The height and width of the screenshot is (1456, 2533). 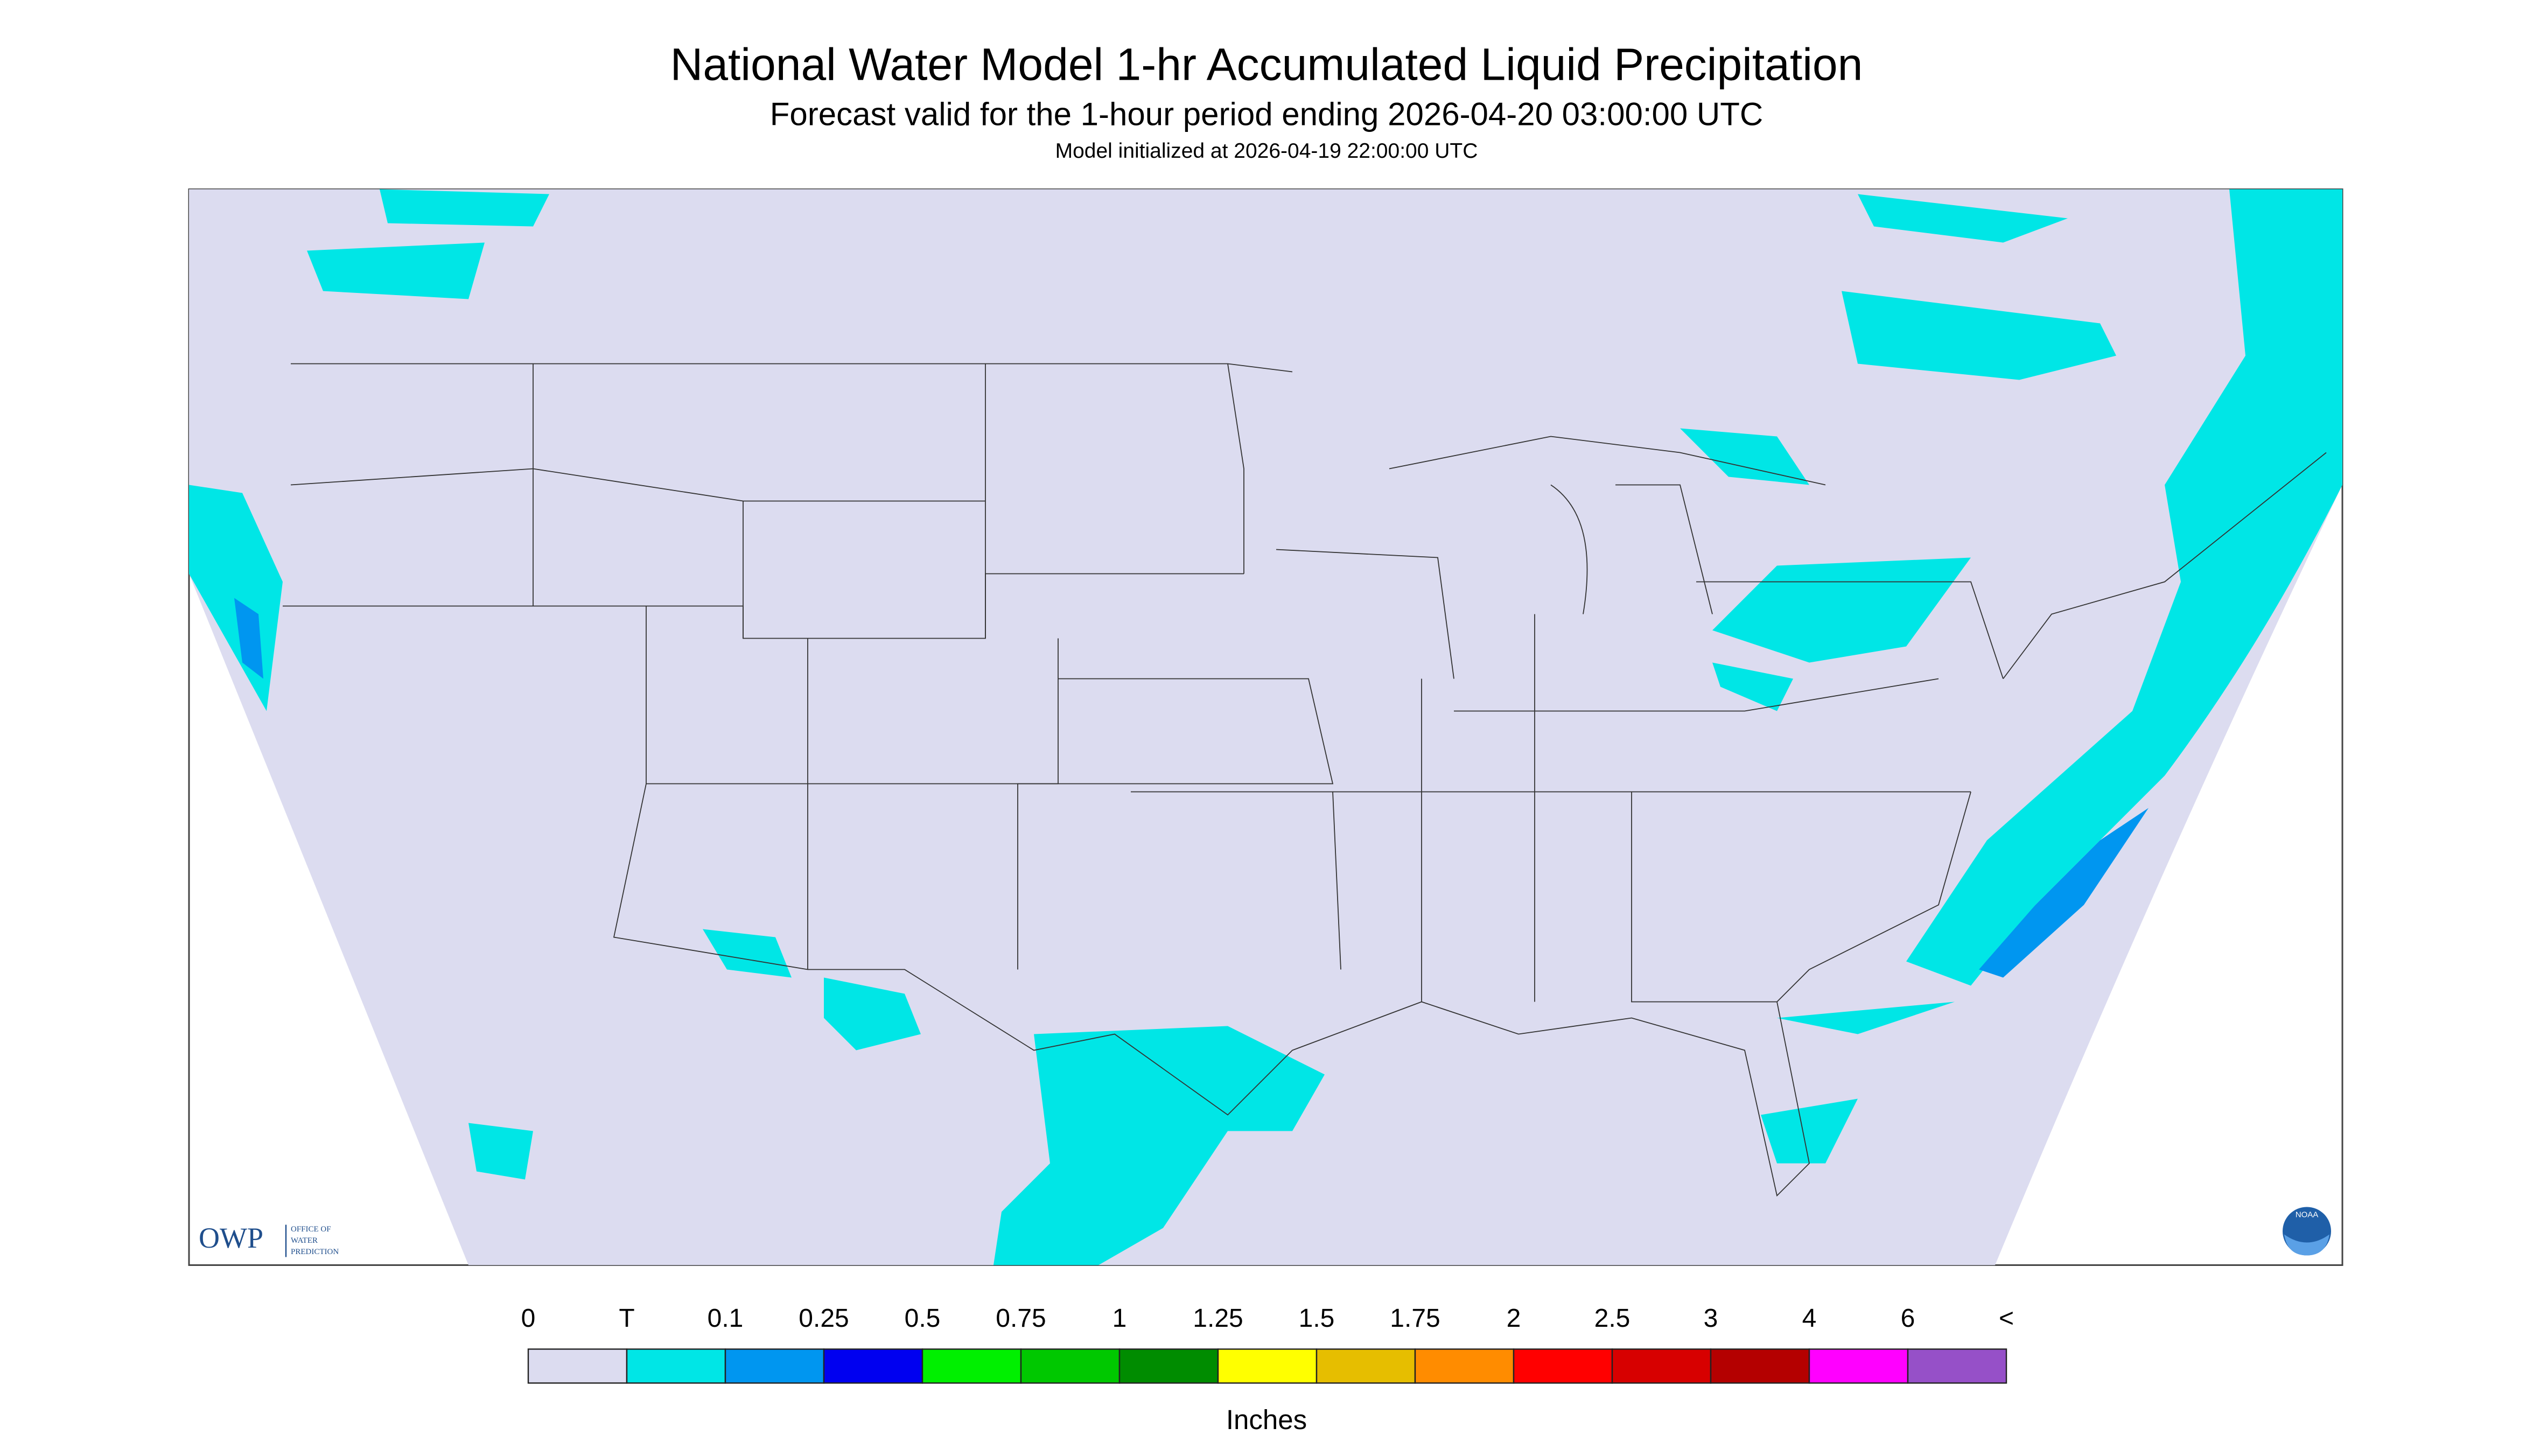 What do you see at coordinates (726, 1318) in the screenshot?
I see `legend-label: 0.1` at bounding box center [726, 1318].